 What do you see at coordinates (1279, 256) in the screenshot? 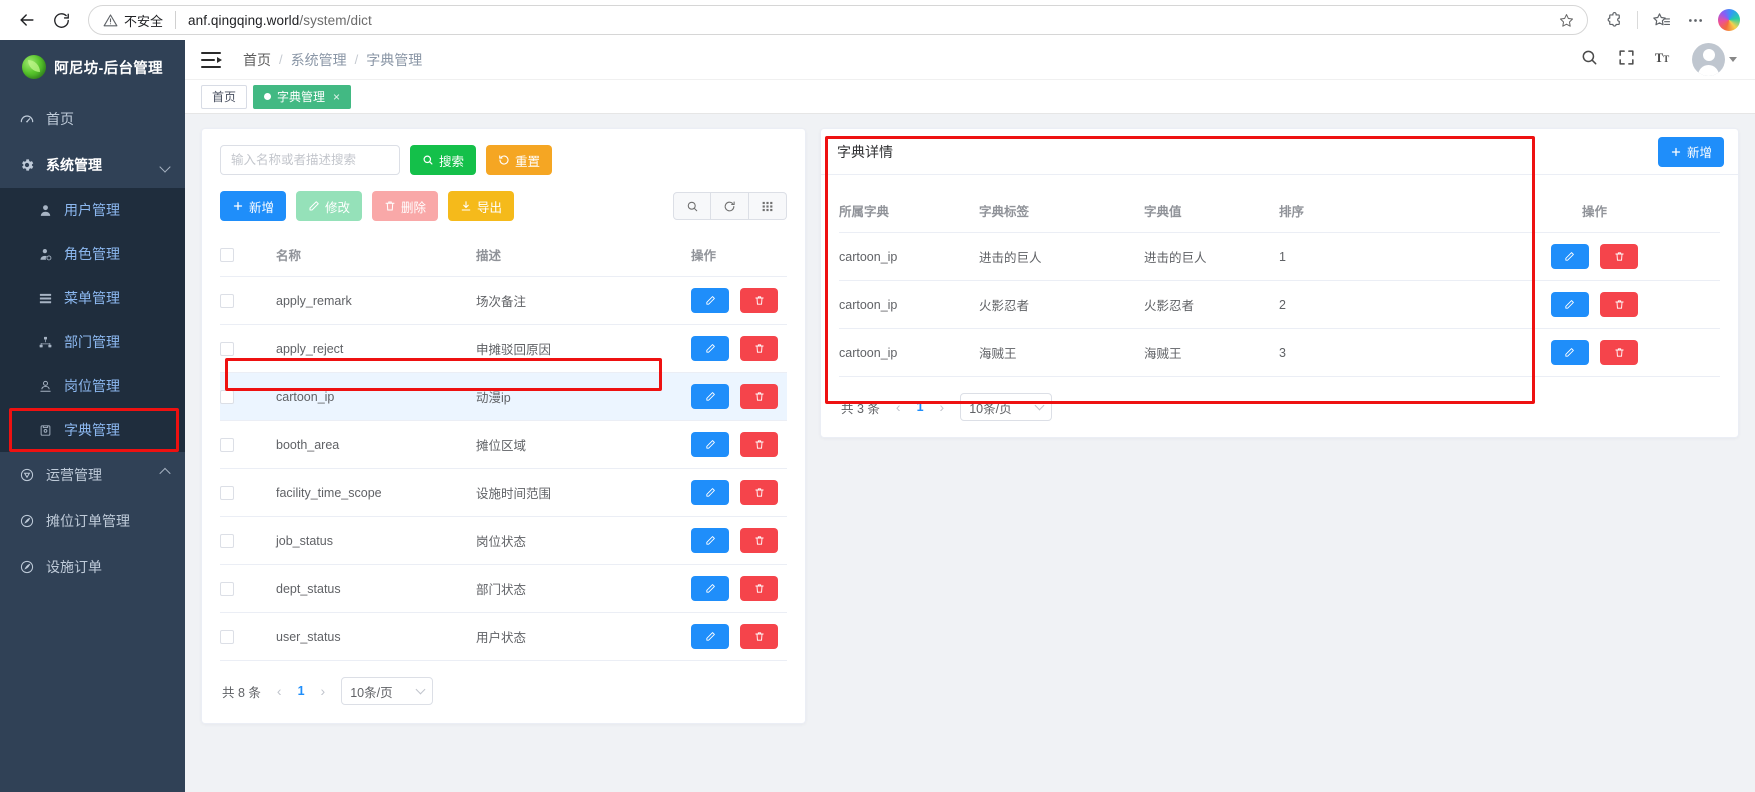
I see `table-row: cartoon_ip 进击的巨人 进击的巨人 1` at bounding box center [1279, 256].